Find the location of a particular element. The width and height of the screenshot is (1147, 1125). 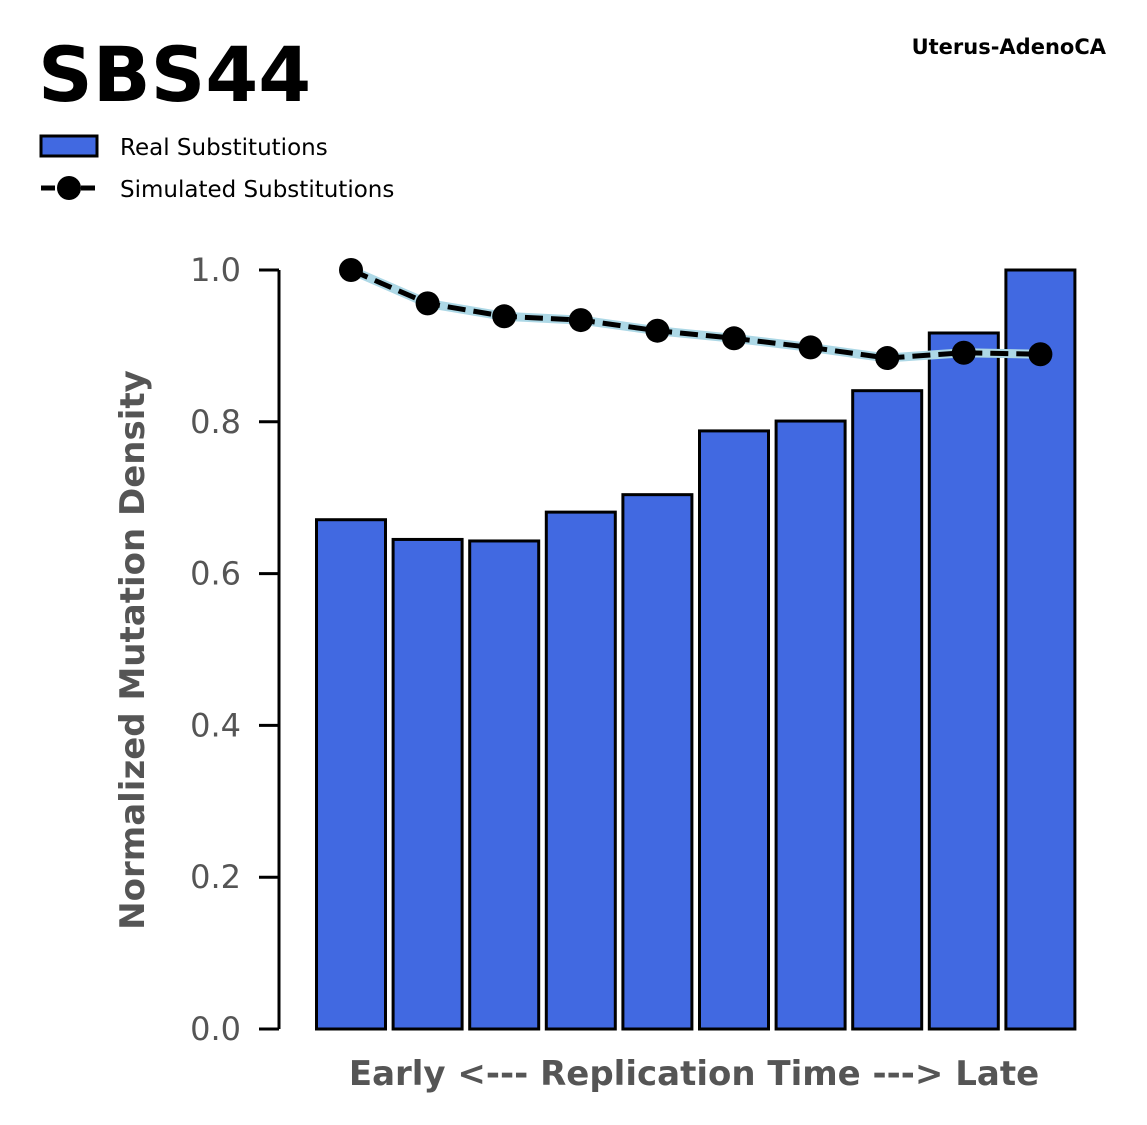

chart-subtitle: Uterus-AdenoCA is located at coordinates (1009, 47).